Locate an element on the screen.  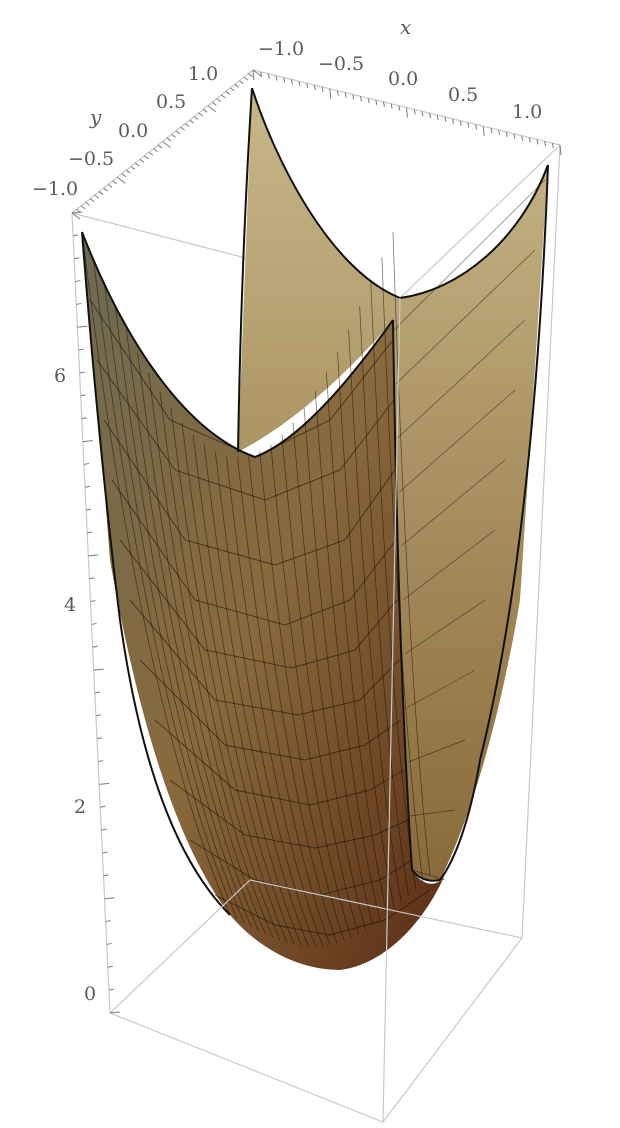
surface-edge-left is located at coordinates (245, 270).